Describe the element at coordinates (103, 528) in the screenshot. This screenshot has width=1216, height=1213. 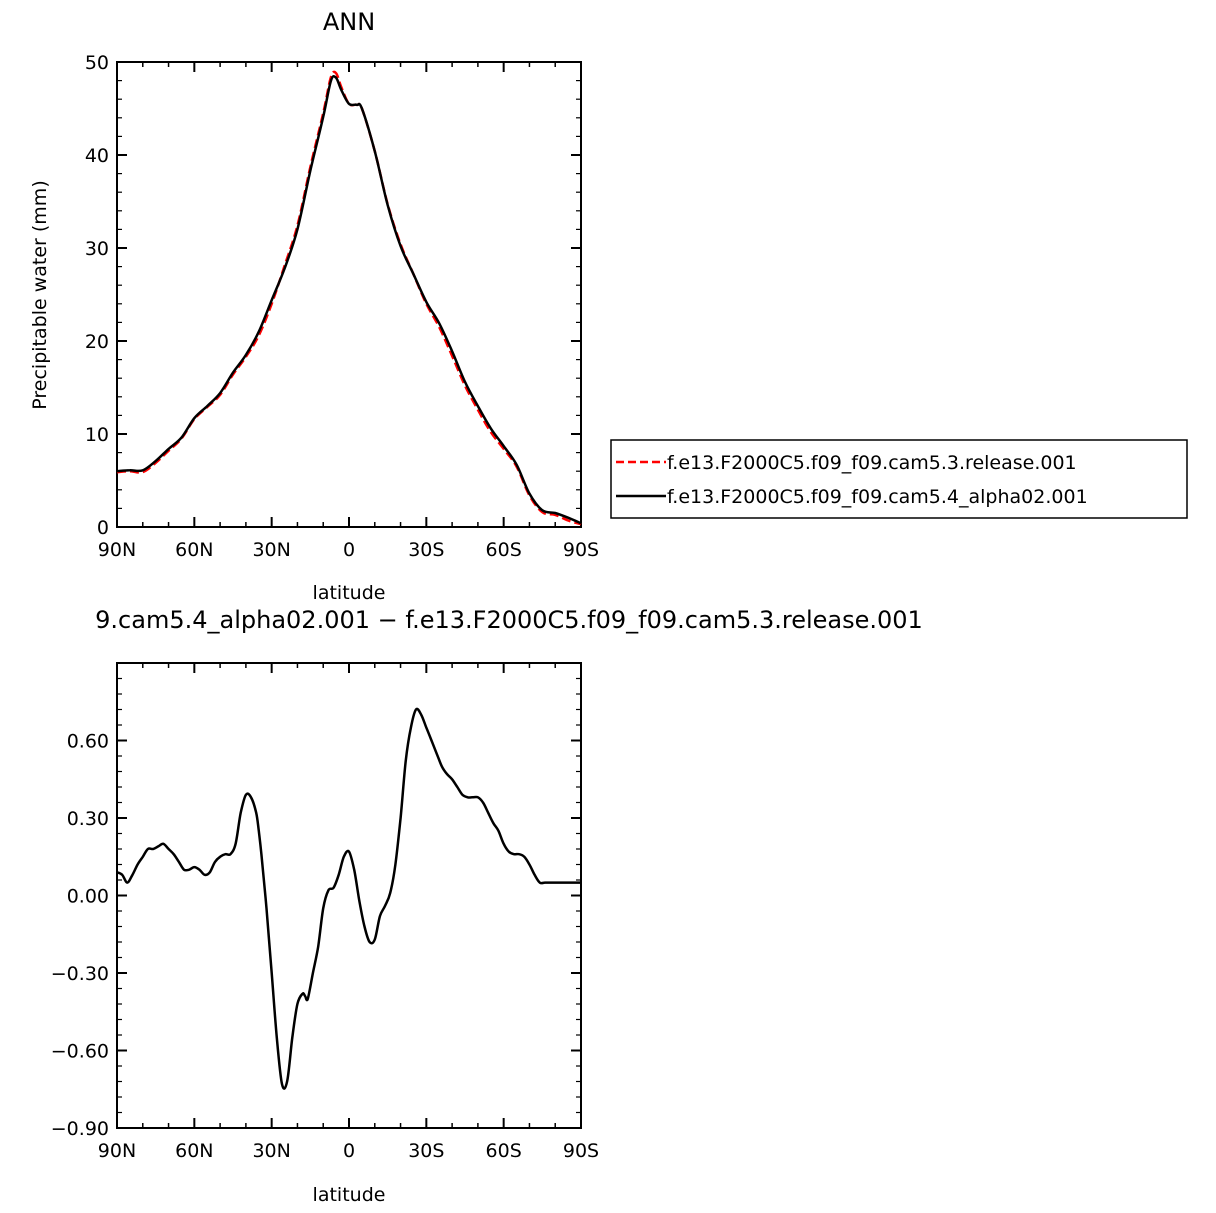
I see `y-tick-label: 0` at that location.